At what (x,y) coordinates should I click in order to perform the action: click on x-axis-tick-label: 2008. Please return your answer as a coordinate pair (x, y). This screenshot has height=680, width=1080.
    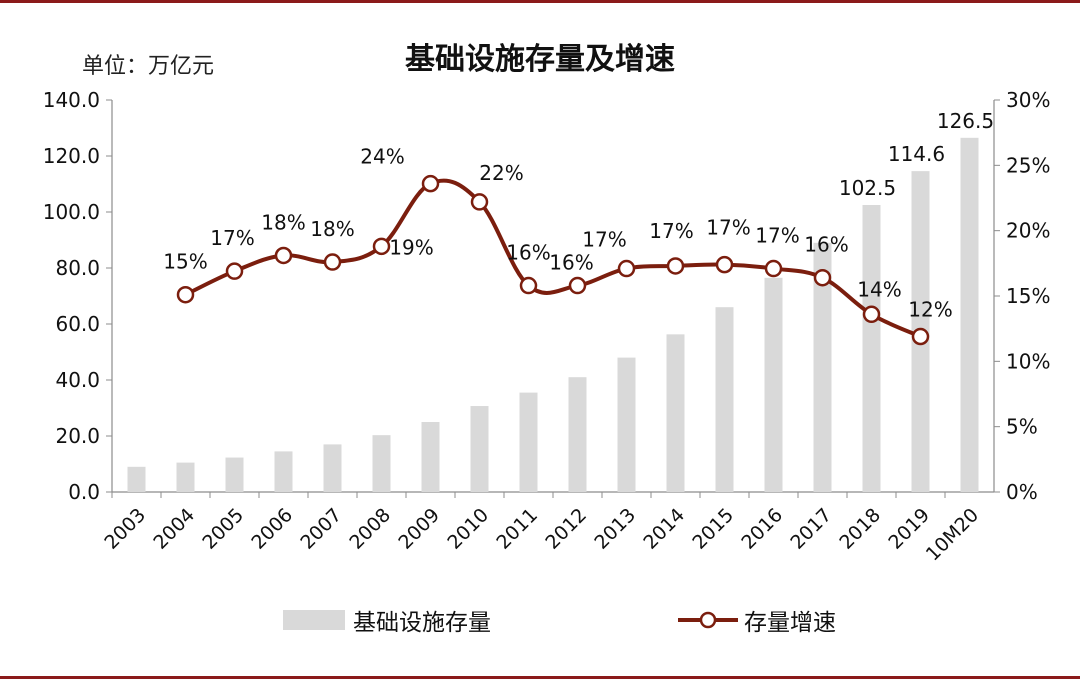
    Looking at the image, I should click on (370, 529).